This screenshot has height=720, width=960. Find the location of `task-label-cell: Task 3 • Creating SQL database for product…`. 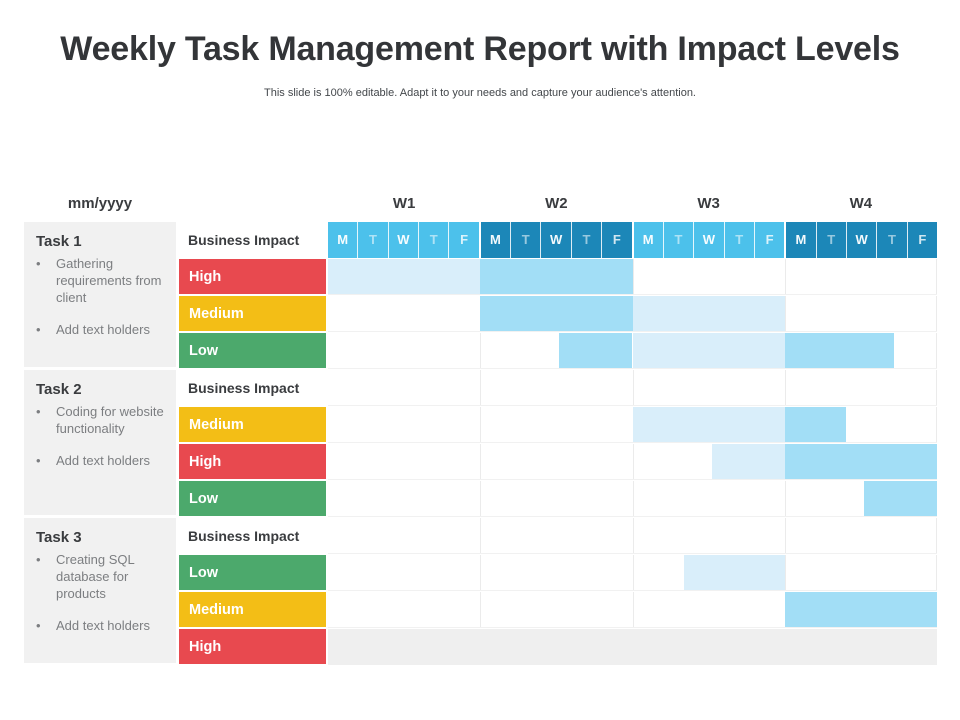

task-label-cell: Task 3 • Creating SQL database for product… is located at coordinates (100, 590).